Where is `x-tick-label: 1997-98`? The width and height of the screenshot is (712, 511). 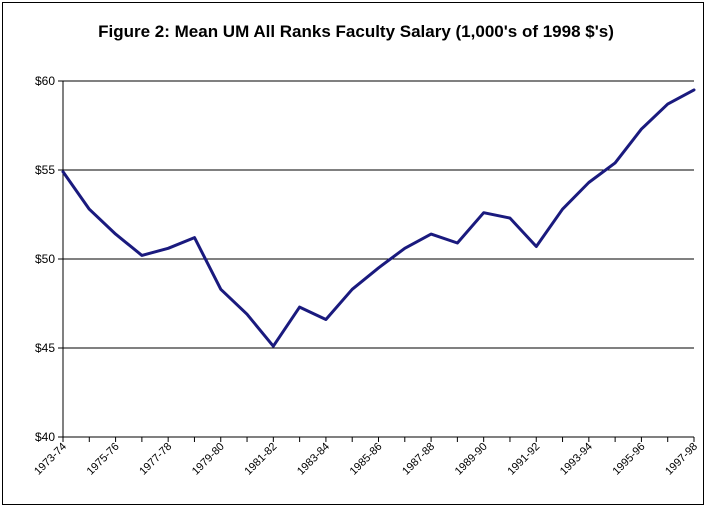 x-tick-label: 1997-98 is located at coordinates (681, 459).